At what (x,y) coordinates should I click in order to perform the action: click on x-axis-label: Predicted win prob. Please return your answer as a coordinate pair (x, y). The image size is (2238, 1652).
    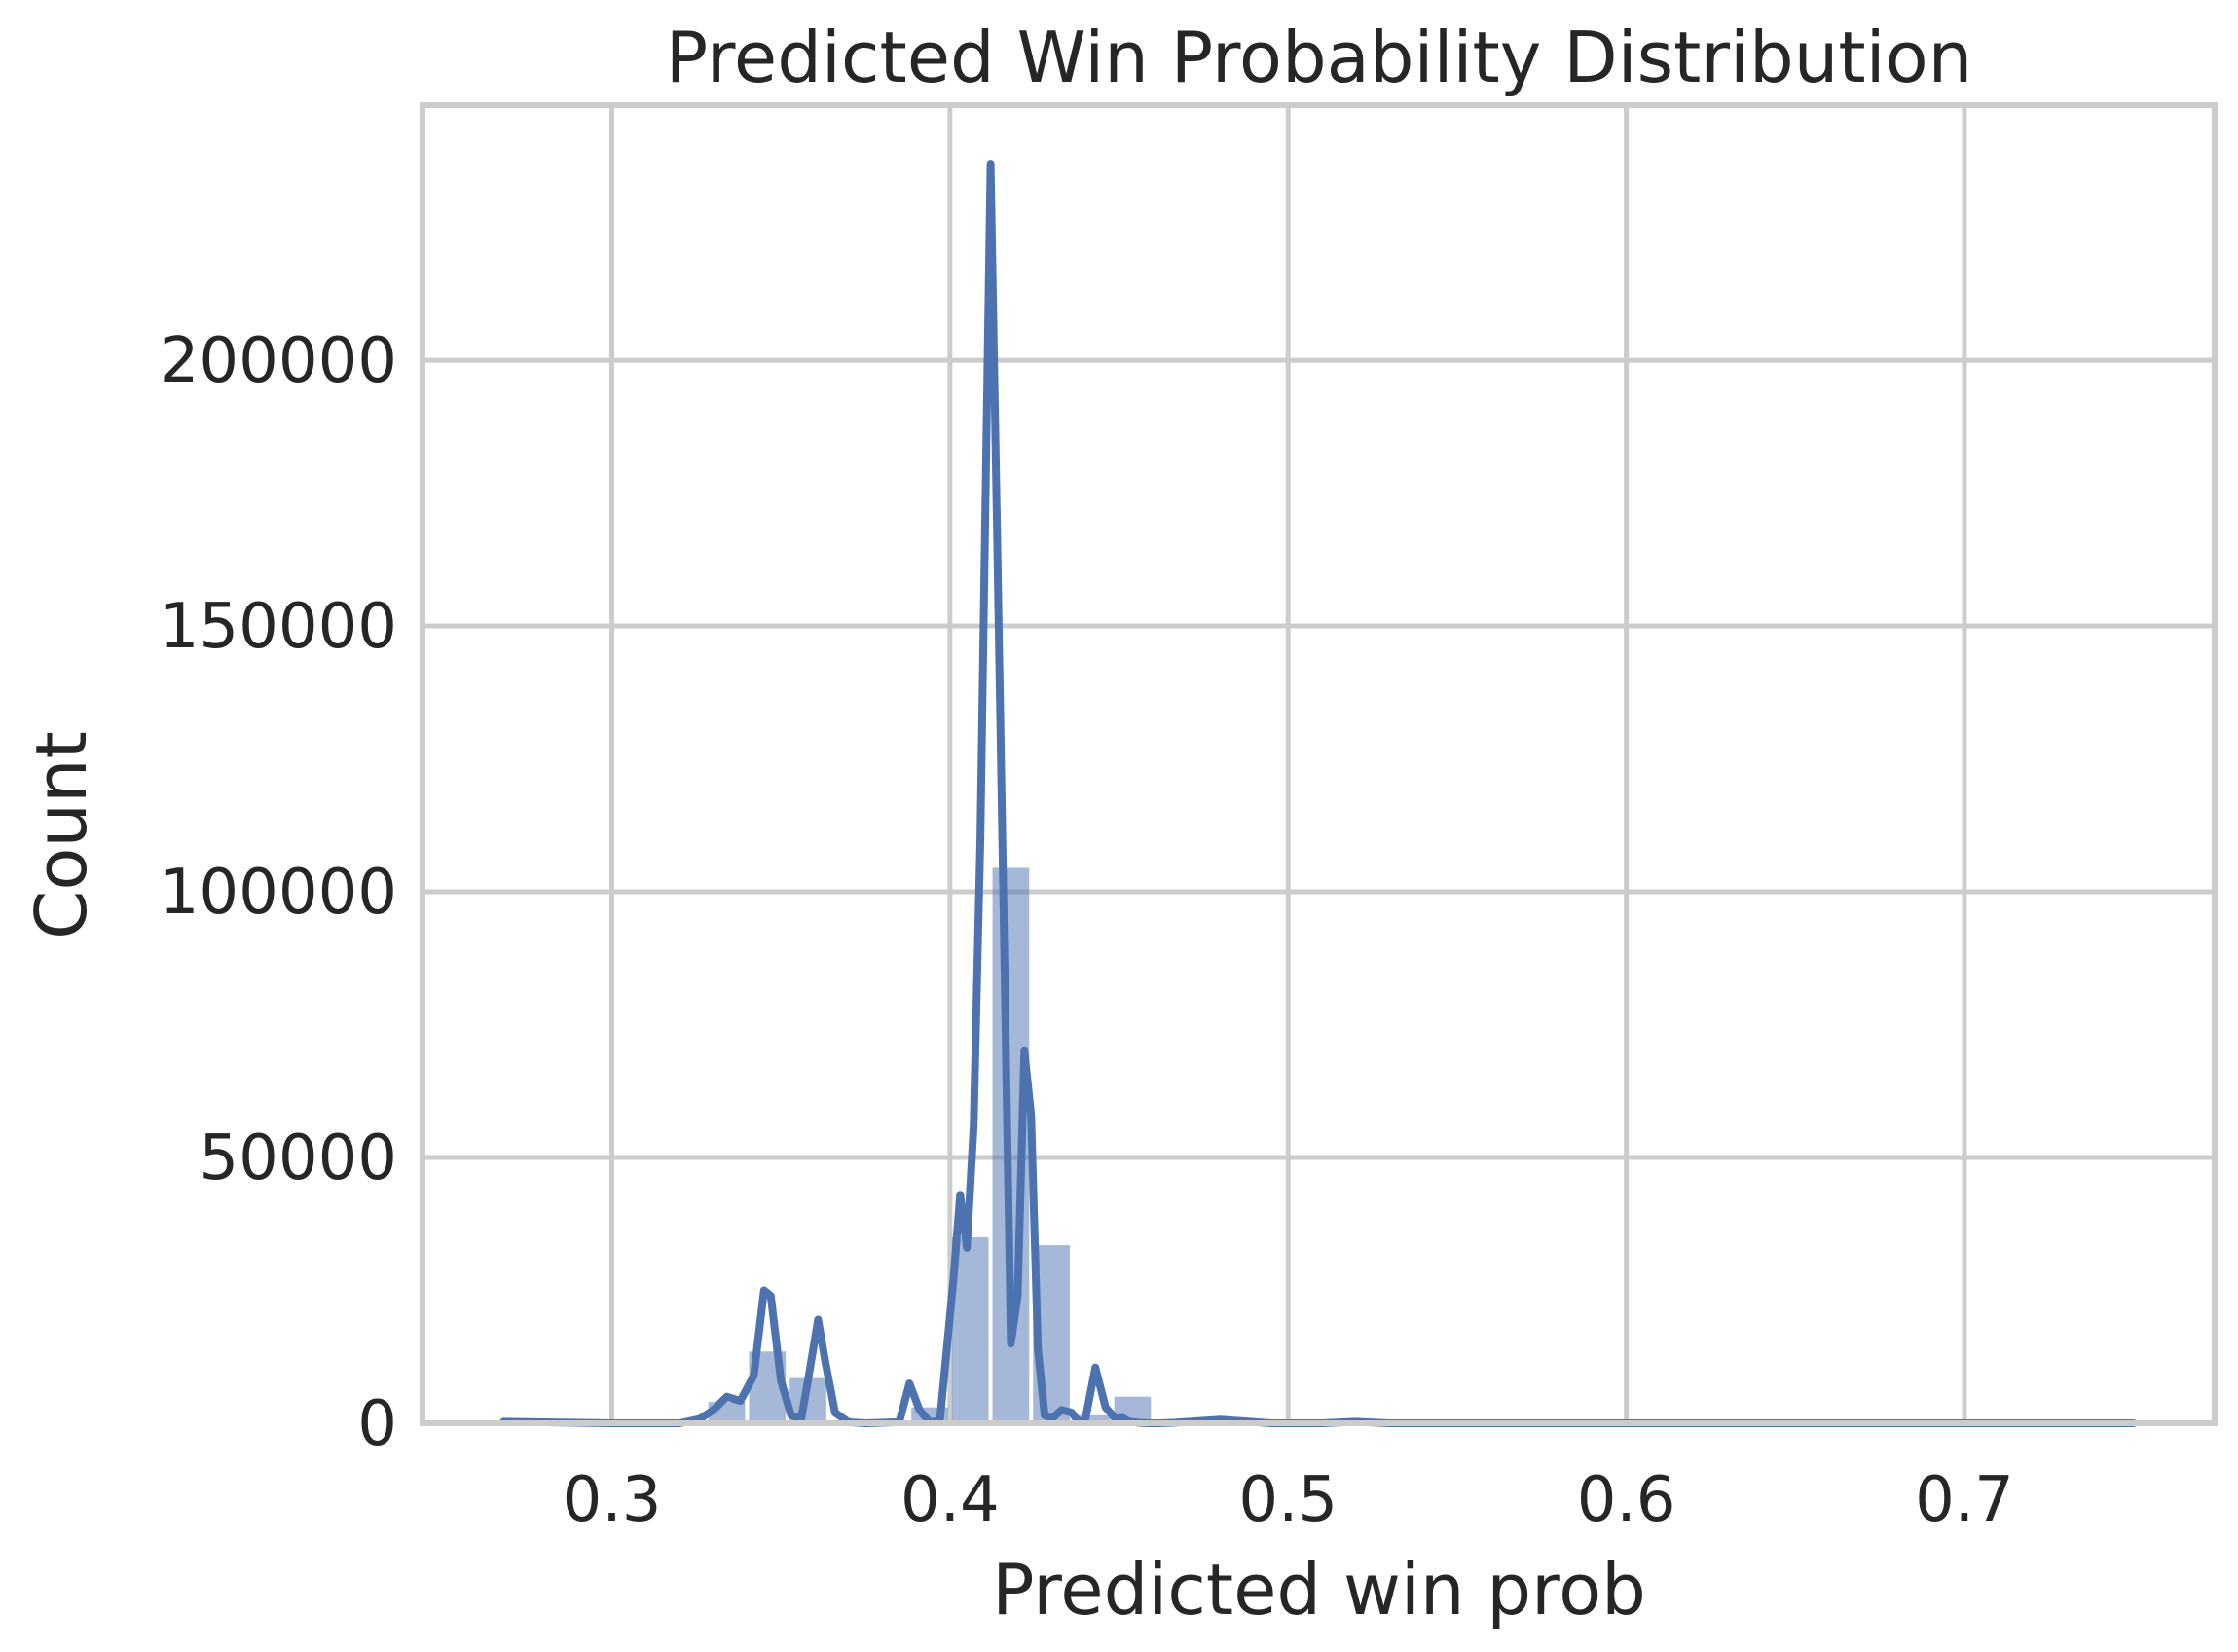
    Looking at the image, I should click on (1319, 1590).